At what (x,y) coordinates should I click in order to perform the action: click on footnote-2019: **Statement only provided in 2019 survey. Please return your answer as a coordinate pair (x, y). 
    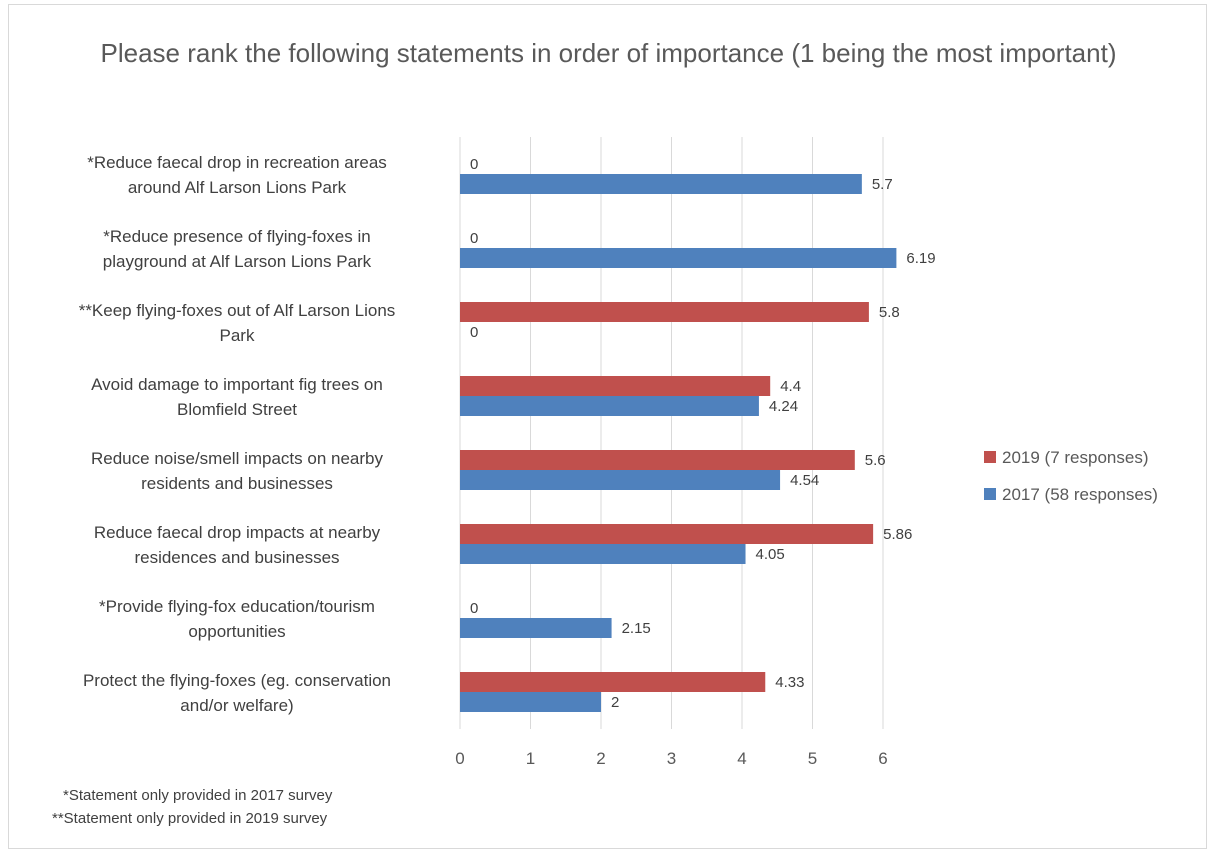
    Looking at the image, I should click on (190, 818).